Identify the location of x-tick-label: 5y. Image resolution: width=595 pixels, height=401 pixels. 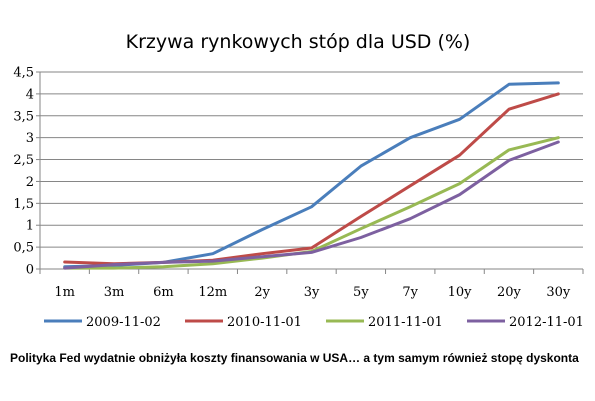
(361, 292).